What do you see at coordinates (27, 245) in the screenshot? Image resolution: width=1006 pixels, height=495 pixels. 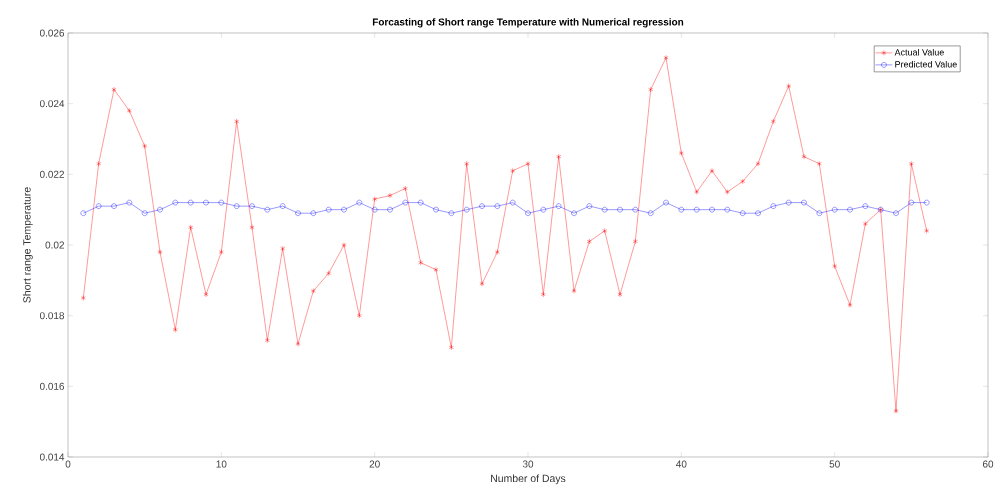 I see `y-axis-title: Short range Temperature` at bounding box center [27, 245].